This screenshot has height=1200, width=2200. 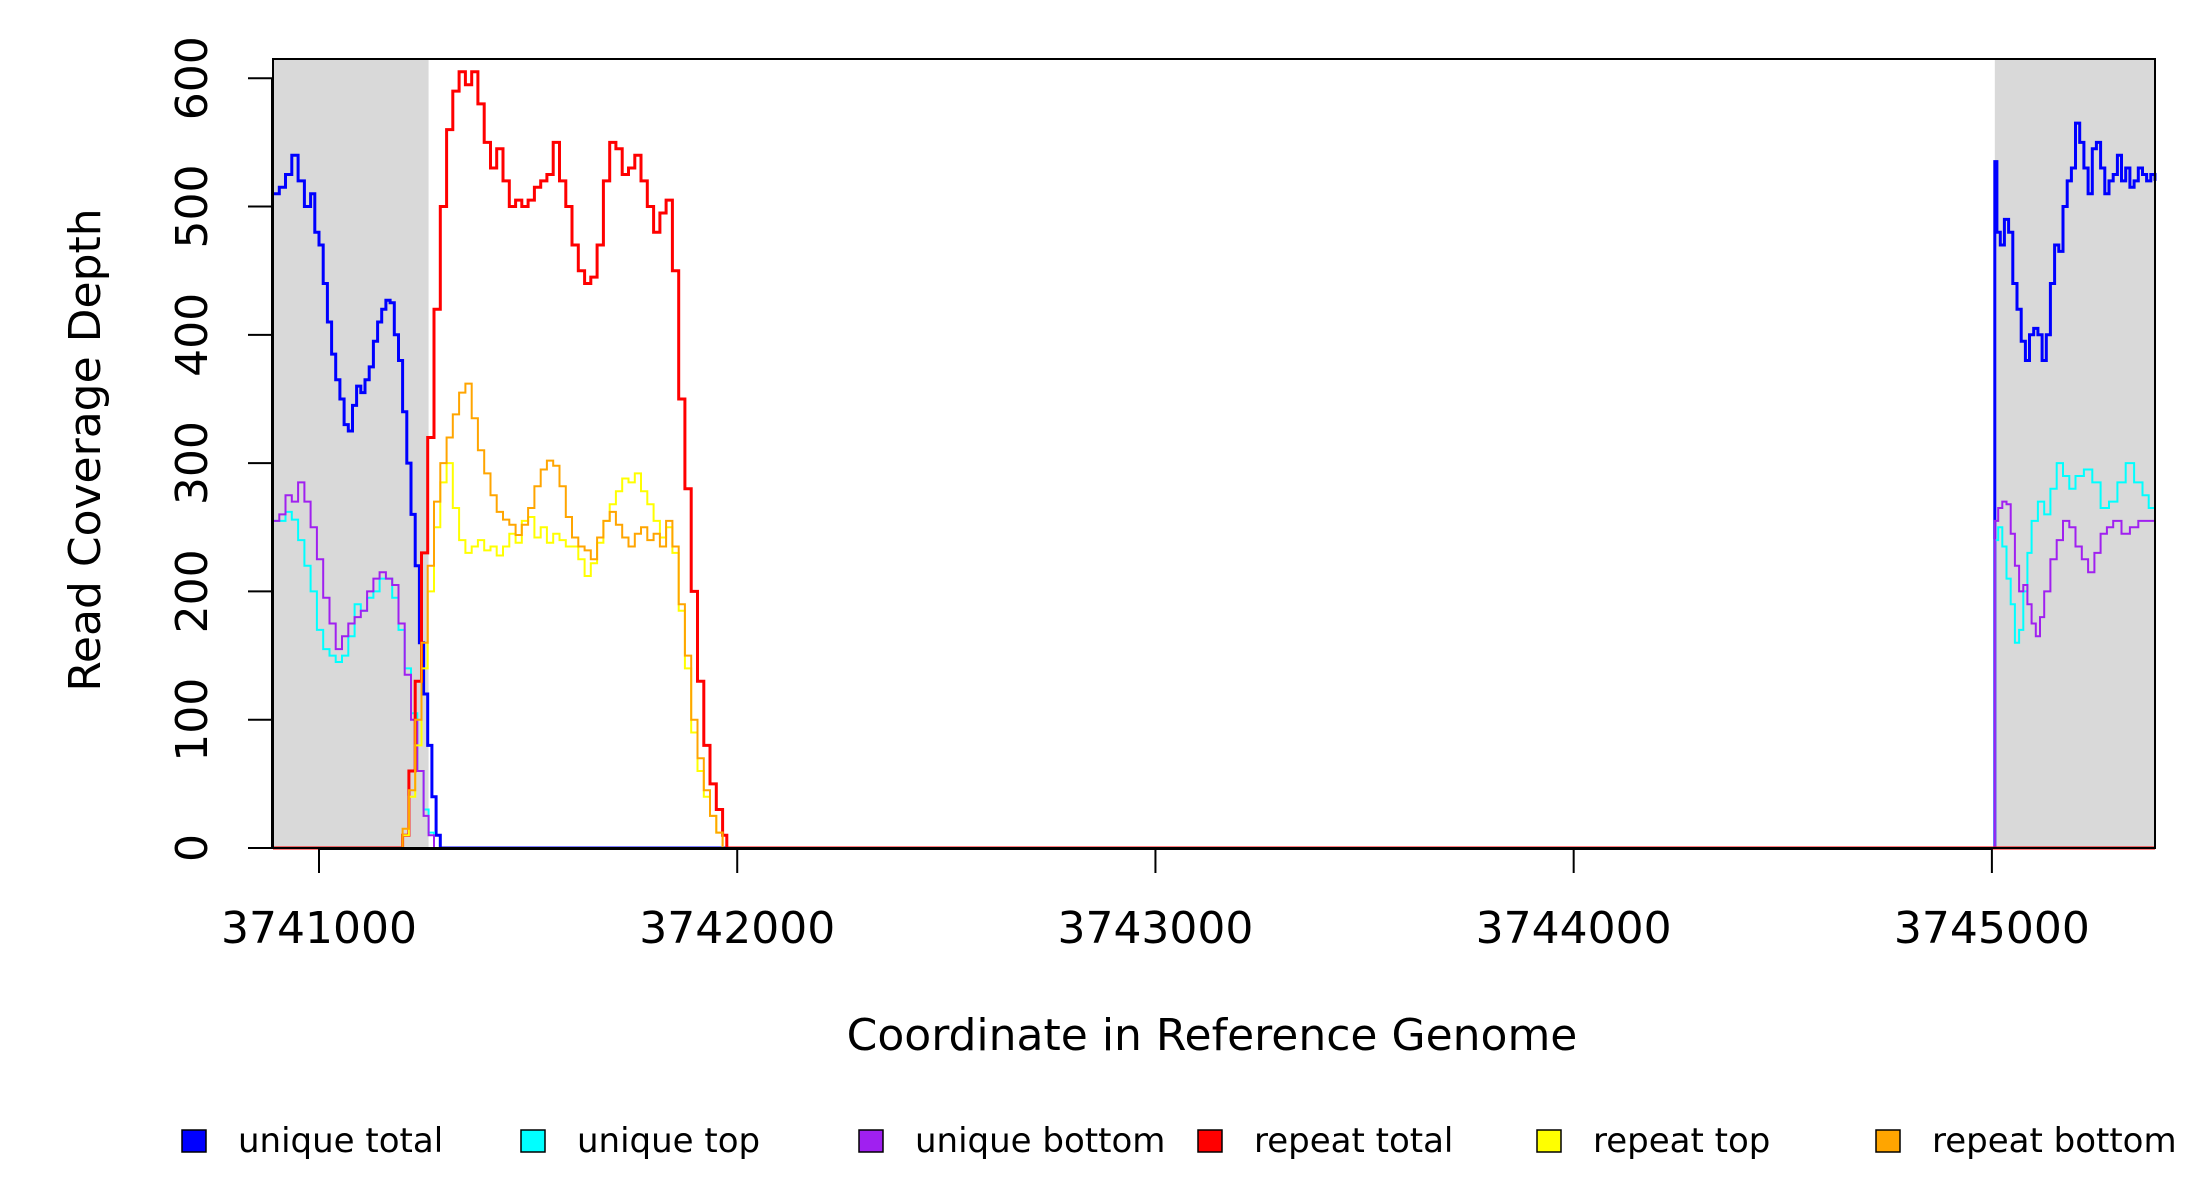 What do you see at coordinates (192, 335) in the screenshot?
I see `y-tick-label: 400` at bounding box center [192, 335].